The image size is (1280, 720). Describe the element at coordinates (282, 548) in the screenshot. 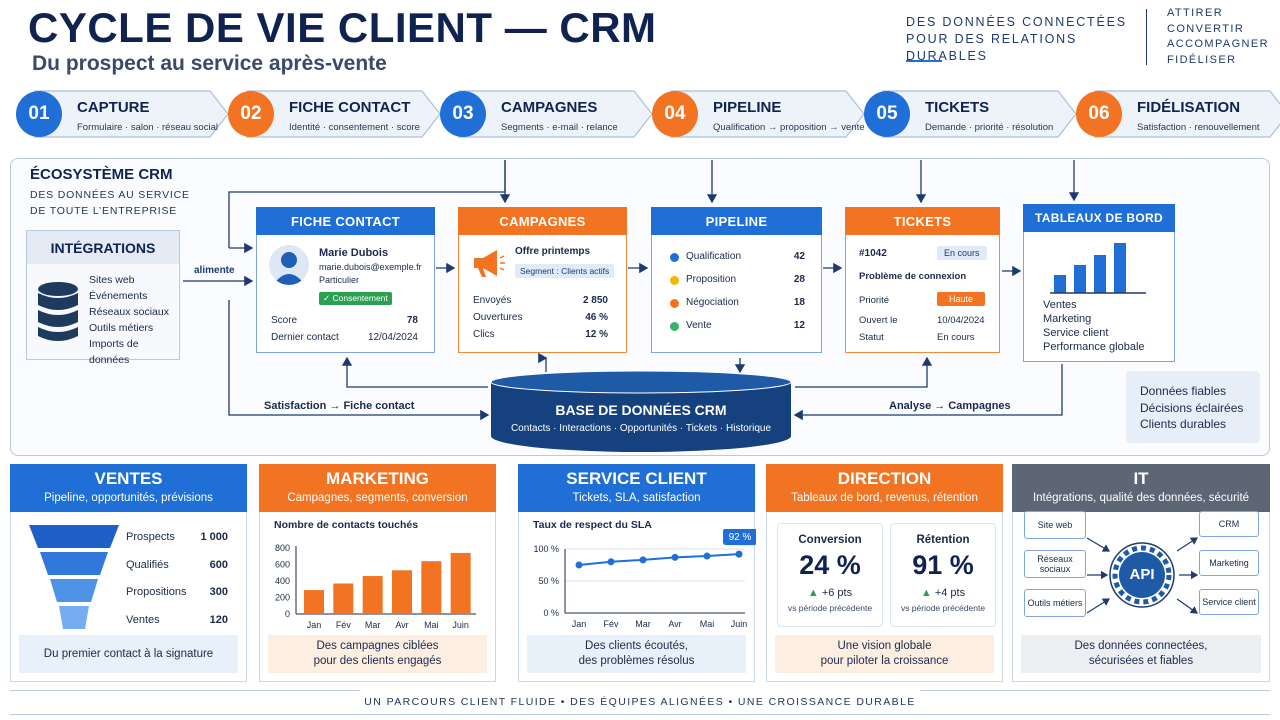

I see `y-tick-label: 800` at that location.